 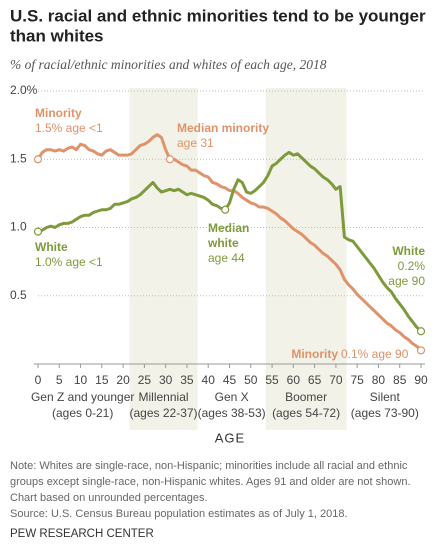 I want to click on x-tick-label: 75, so click(x=357, y=380).